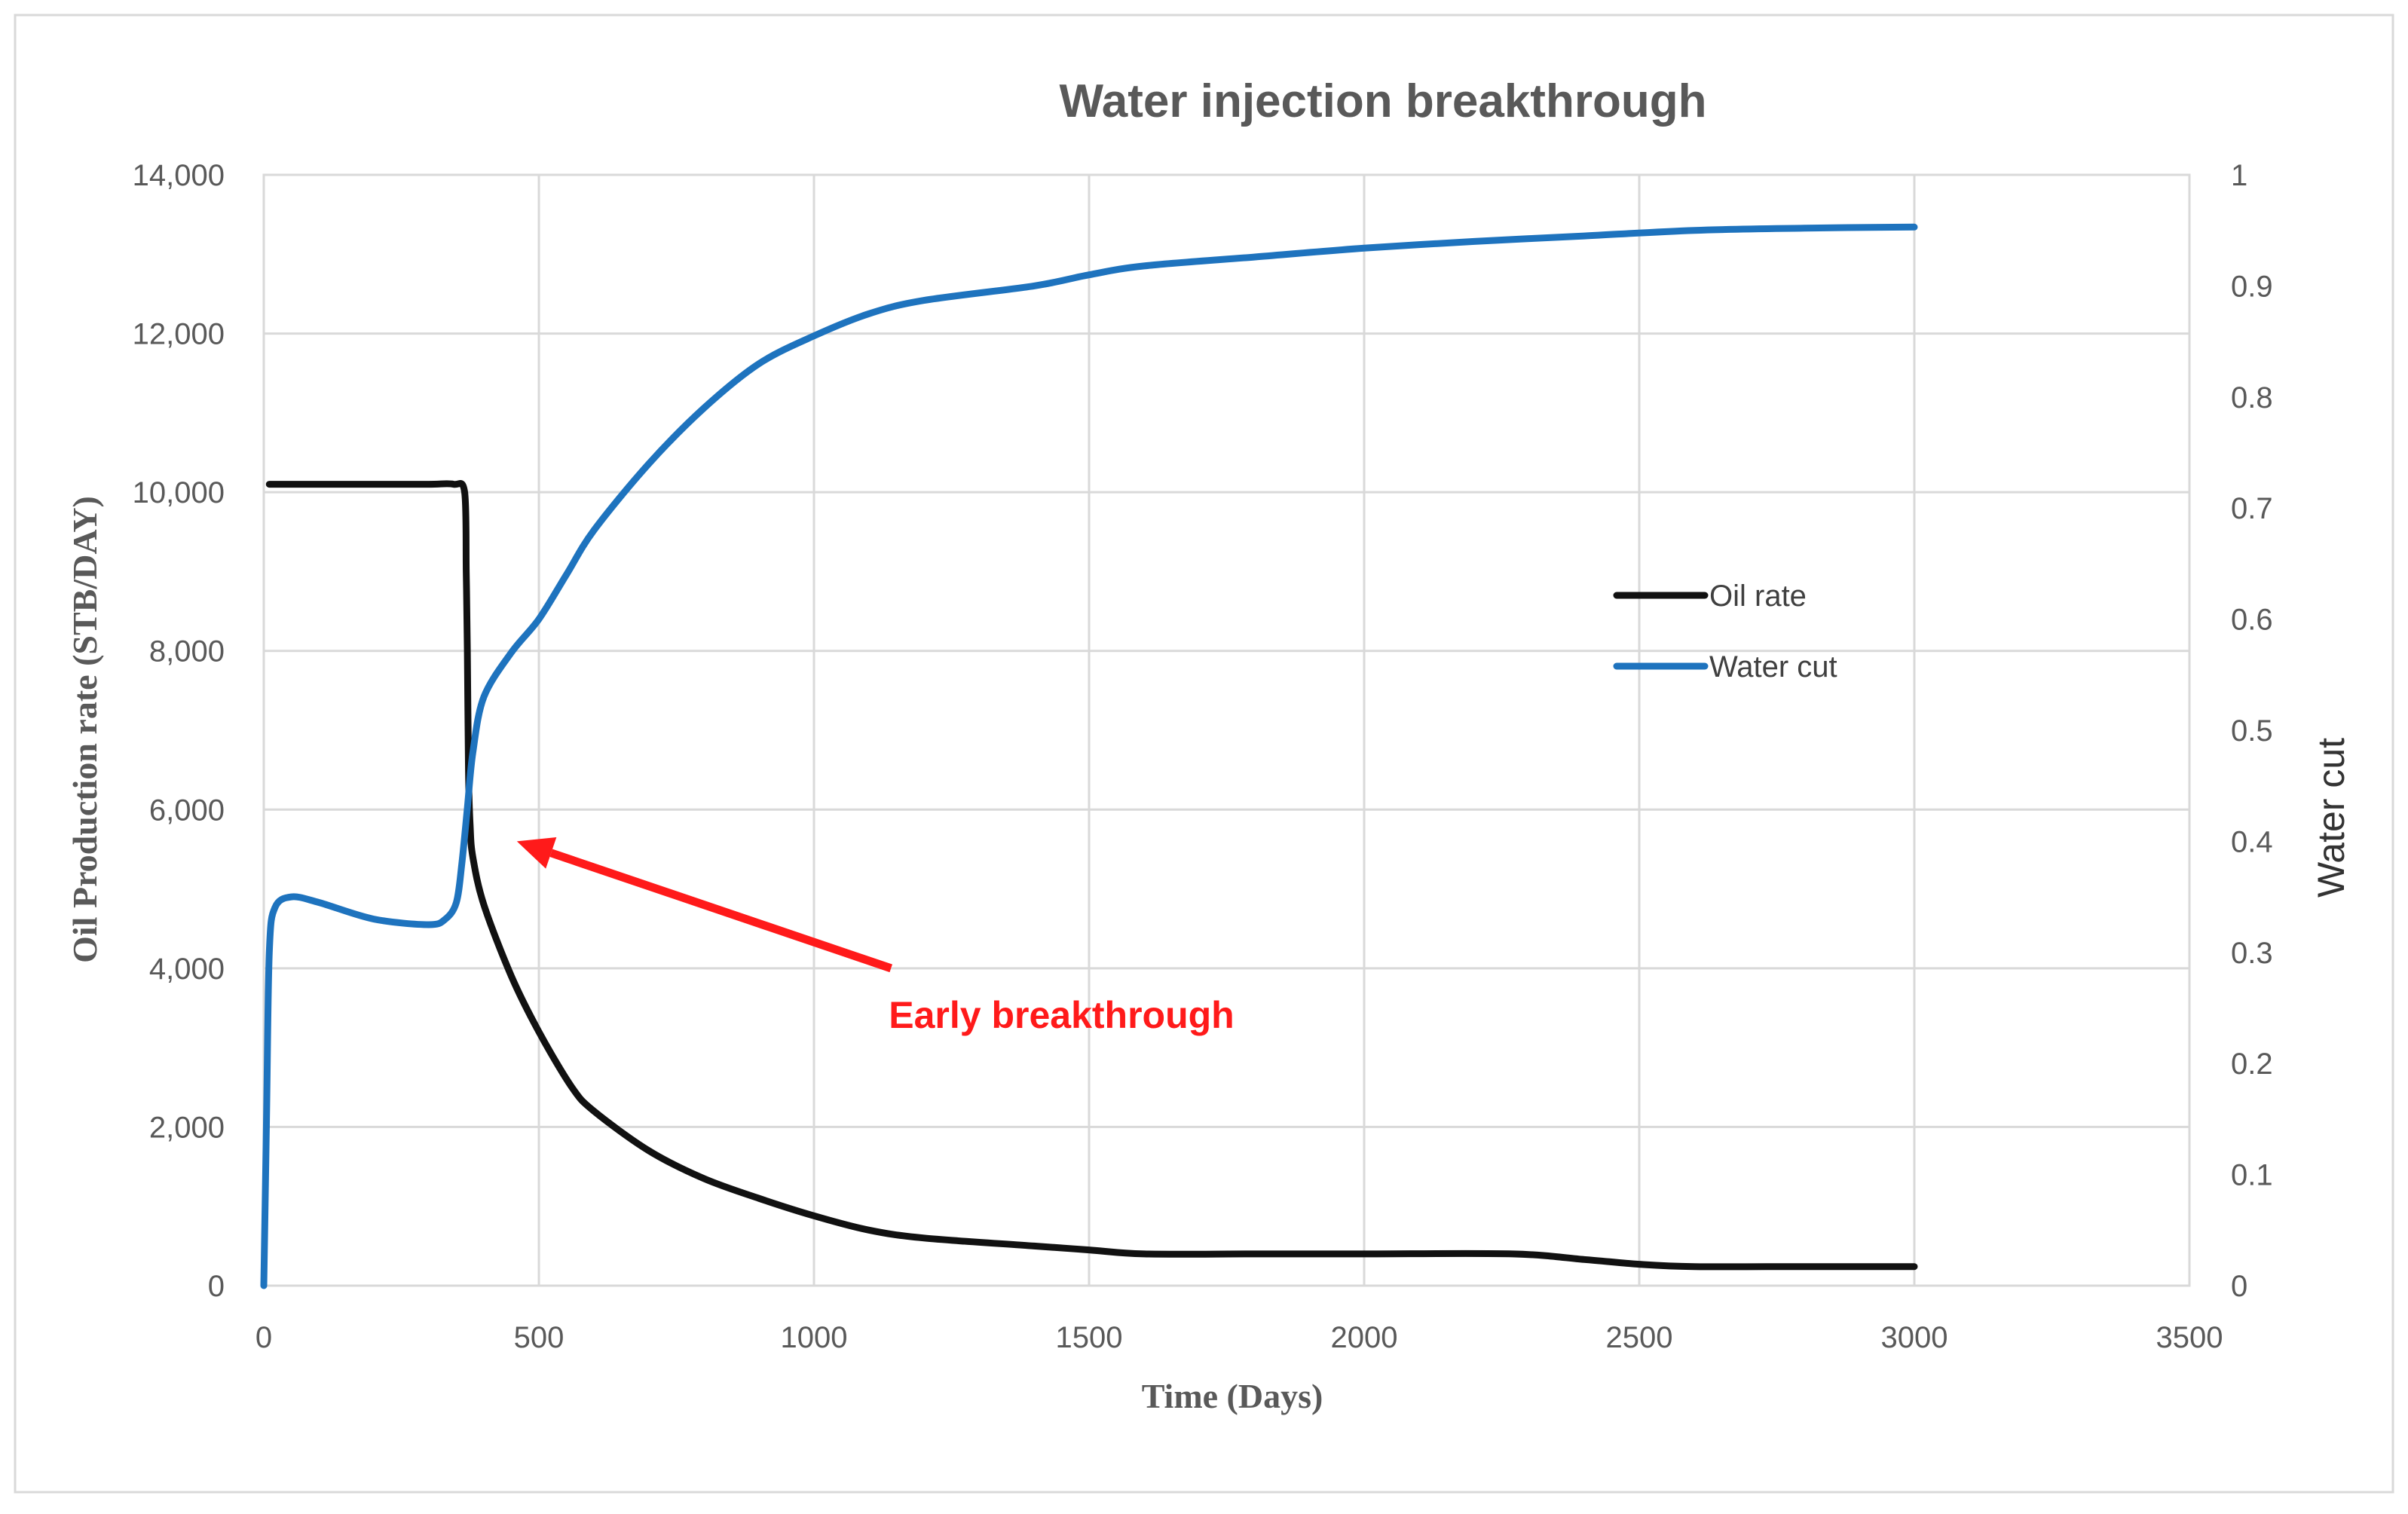  I want to click on y-right-tick-label: 0.4, so click(2252, 841).